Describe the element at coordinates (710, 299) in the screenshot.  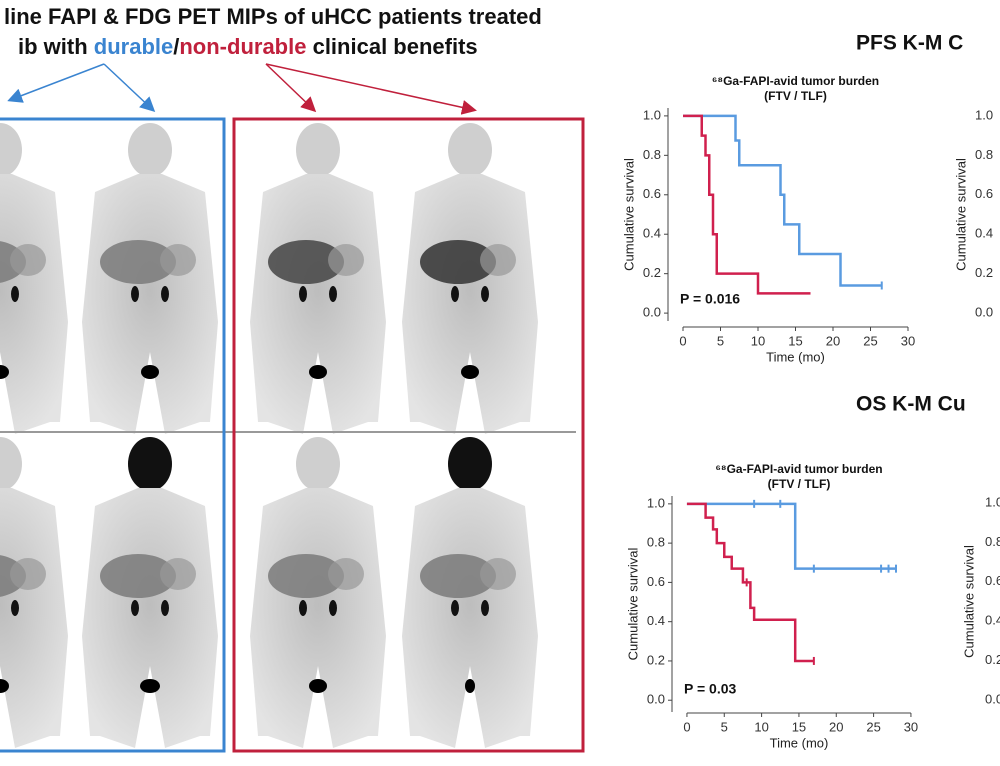
I see `p-value: P = 0.016` at that location.